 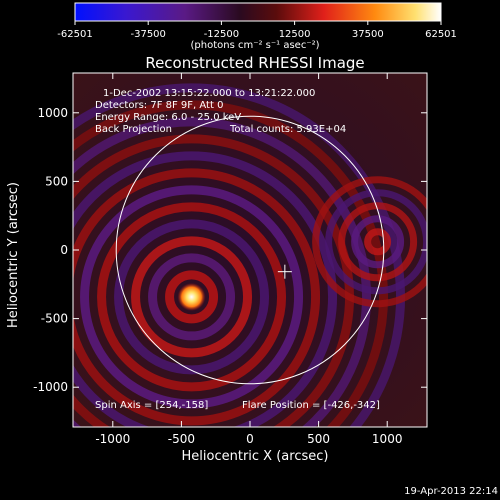 What do you see at coordinates (64, 250) in the screenshot?
I see `y-tick-label: 0` at bounding box center [64, 250].